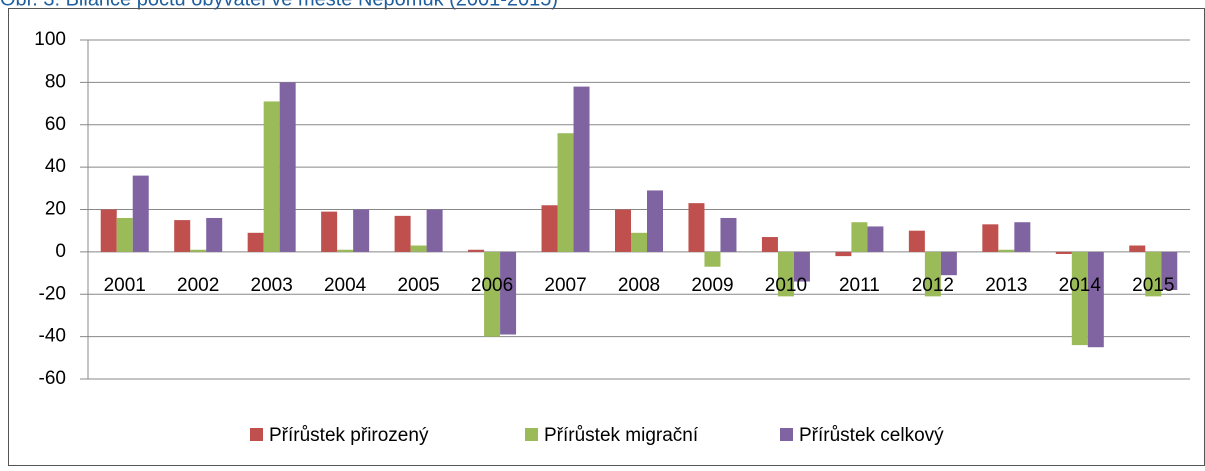 This screenshot has height=471, width=1205. Describe the element at coordinates (1080, 285) in the screenshot. I see `x-tick-label: 2014` at that location.